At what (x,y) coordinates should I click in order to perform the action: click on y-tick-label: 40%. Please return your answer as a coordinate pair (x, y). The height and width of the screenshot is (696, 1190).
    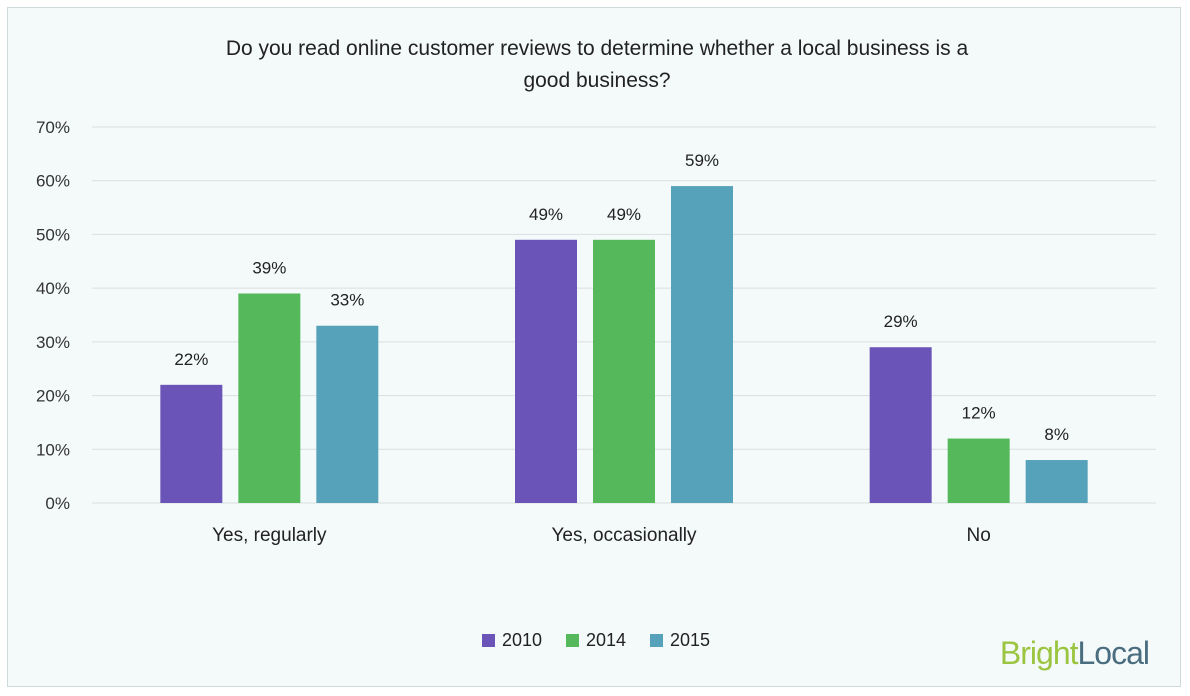
    Looking at the image, I should click on (53, 288).